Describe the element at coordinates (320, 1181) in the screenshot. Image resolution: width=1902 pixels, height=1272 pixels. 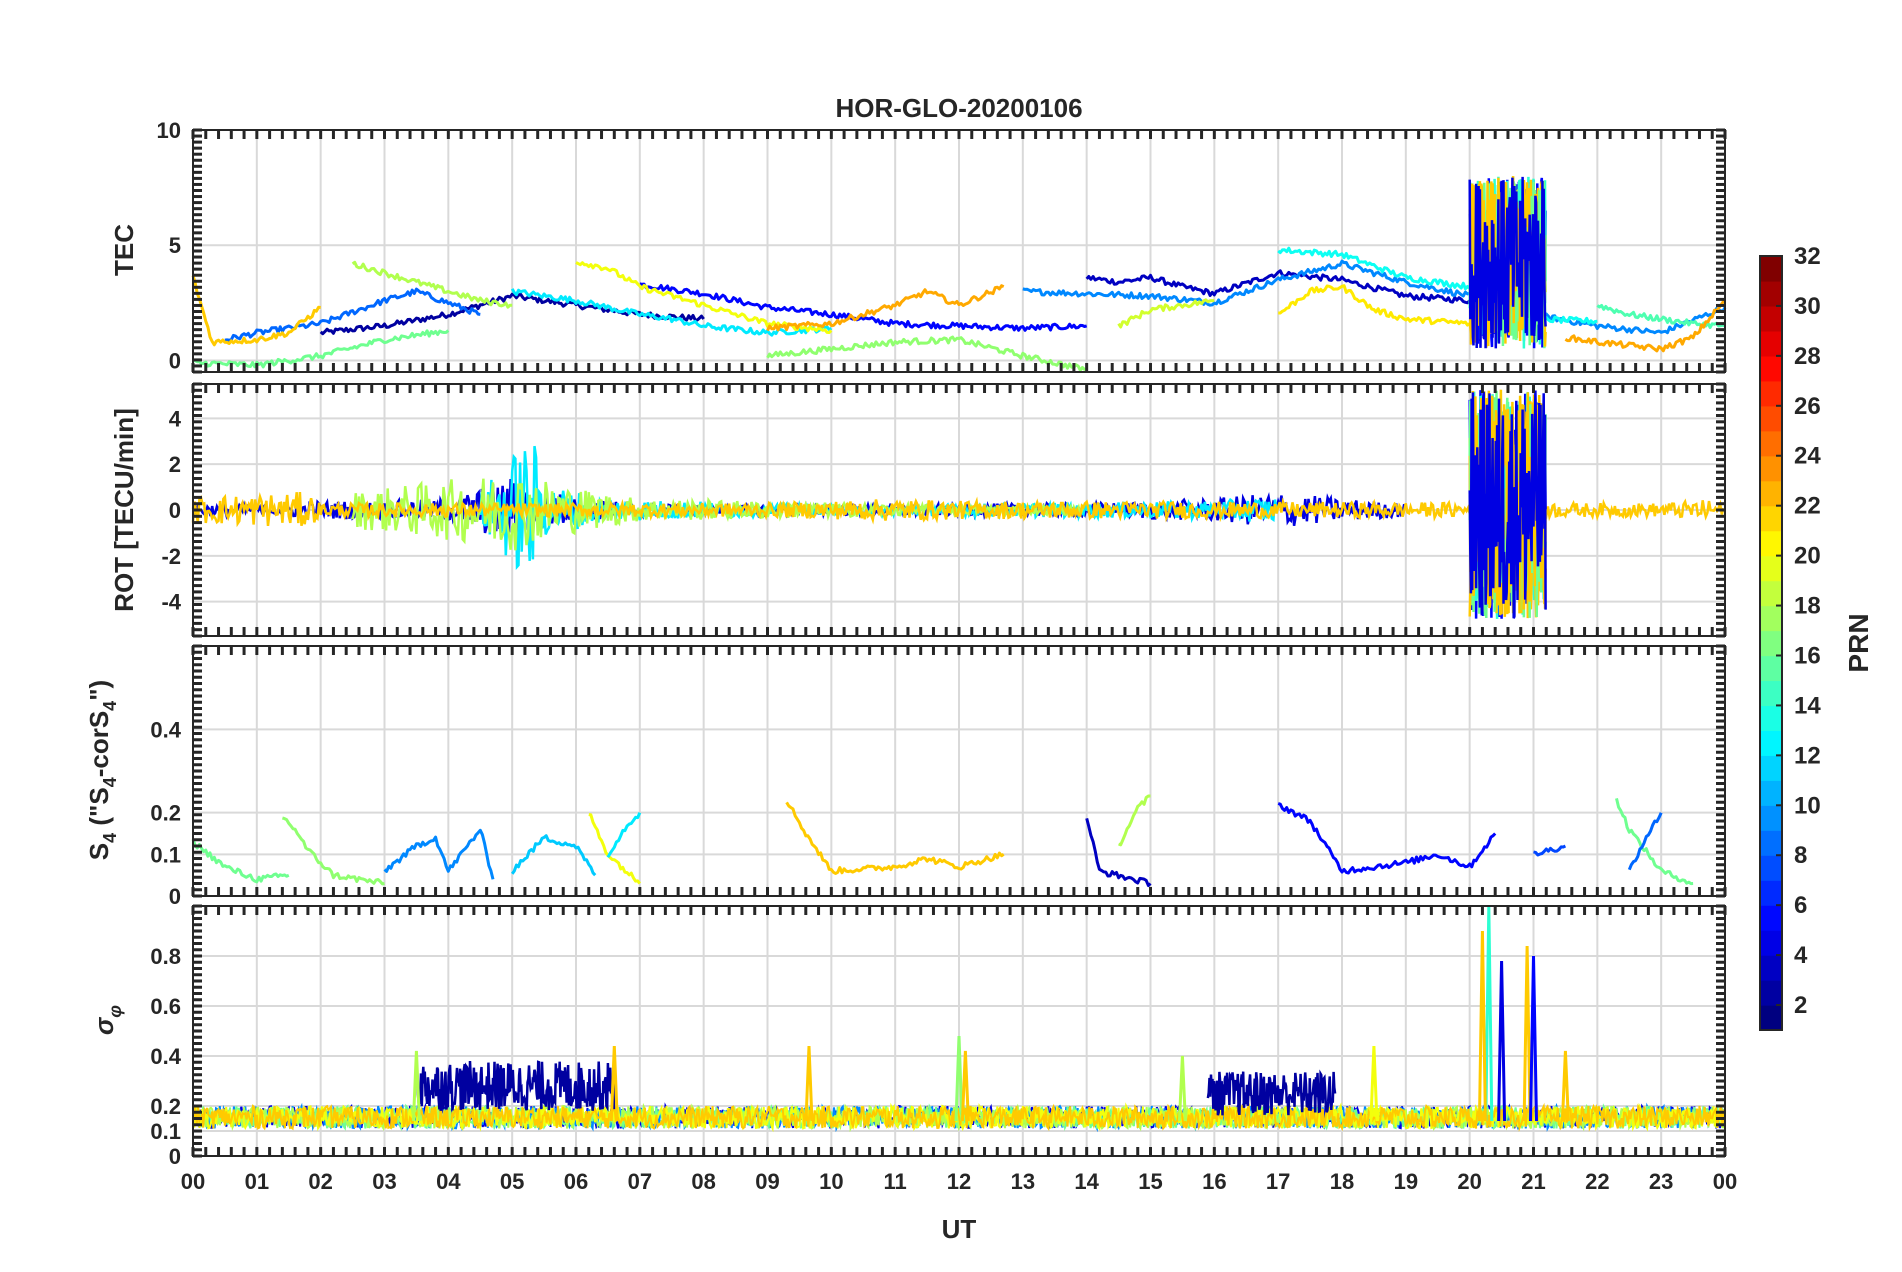
I see `x-tick-label: 02` at that location.